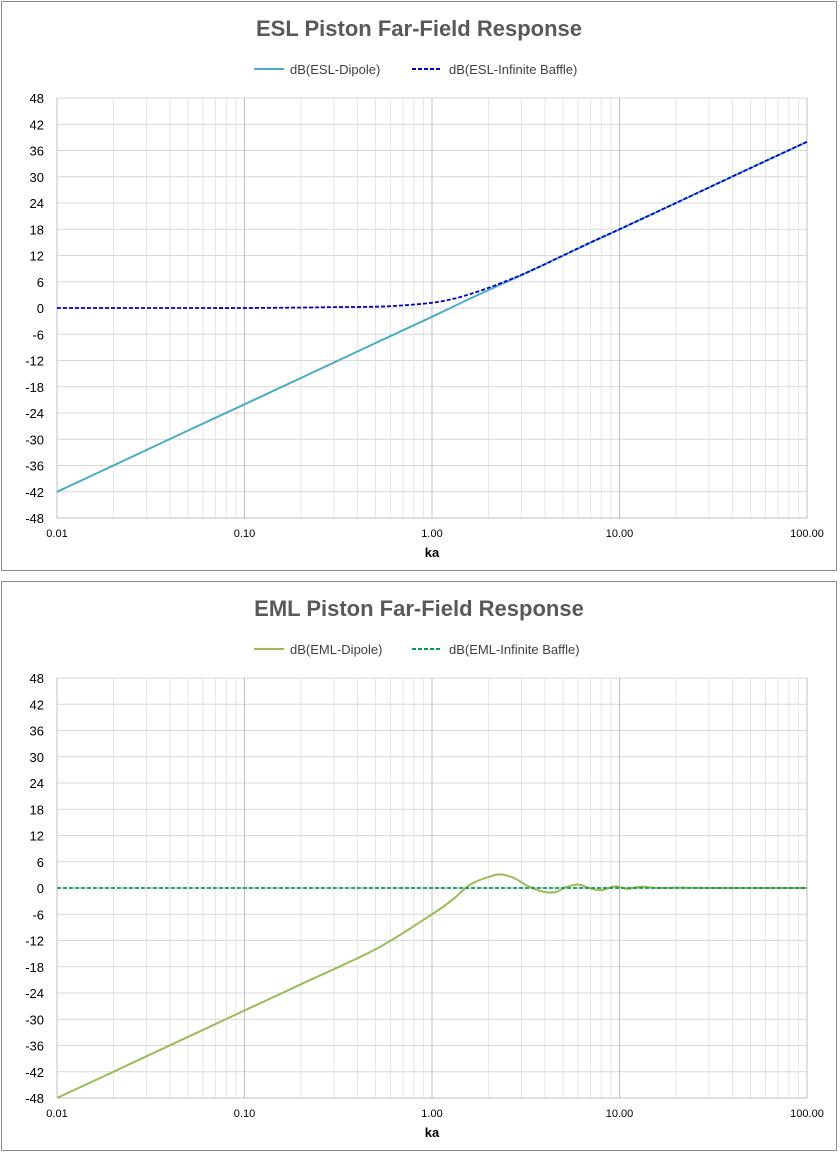 The width and height of the screenshot is (840, 1153). Describe the element at coordinates (419, 608) in the screenshot. I see `chart-title: EML Piston Far-Field Response` at that location.